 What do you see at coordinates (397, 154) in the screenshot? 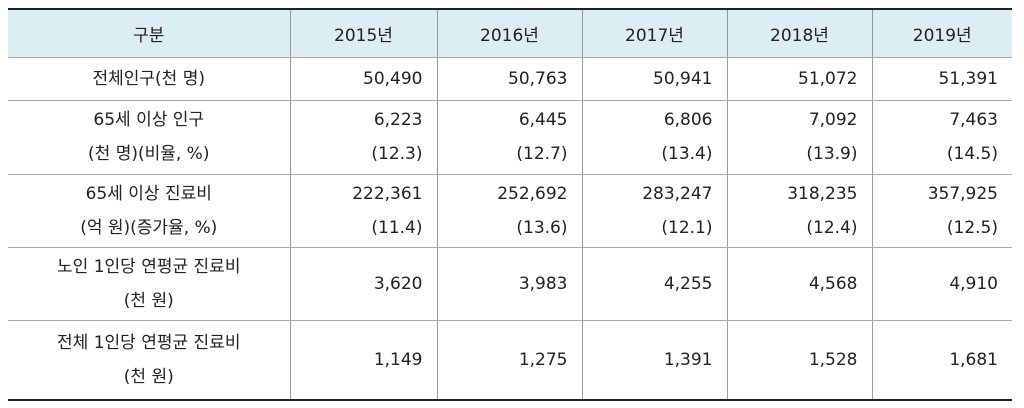
I see `value-line: (12.3)` at bounding box center [397, 154].